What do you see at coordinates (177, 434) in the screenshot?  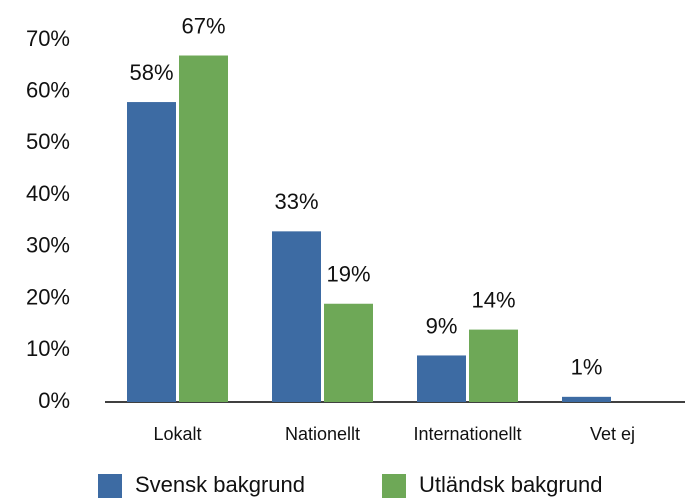 I see `x-tick-label: Lokalt` at bounding box center [177, 434].